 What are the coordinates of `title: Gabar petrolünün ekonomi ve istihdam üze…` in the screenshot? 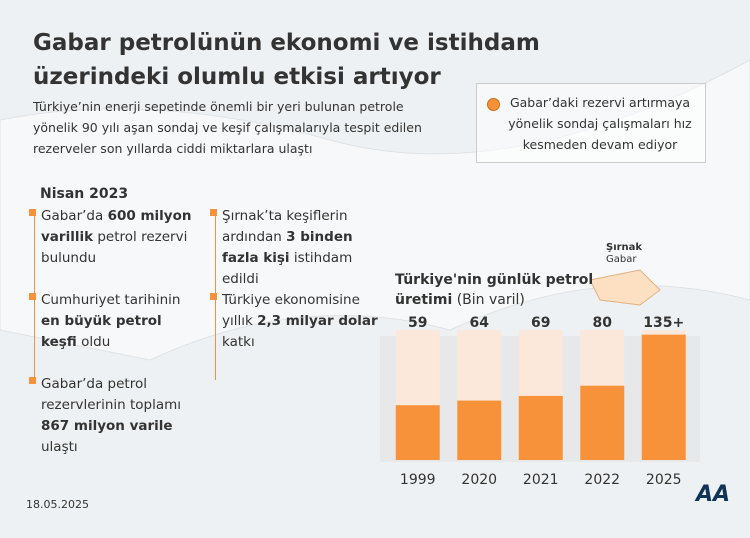 It's located at (286, 60).